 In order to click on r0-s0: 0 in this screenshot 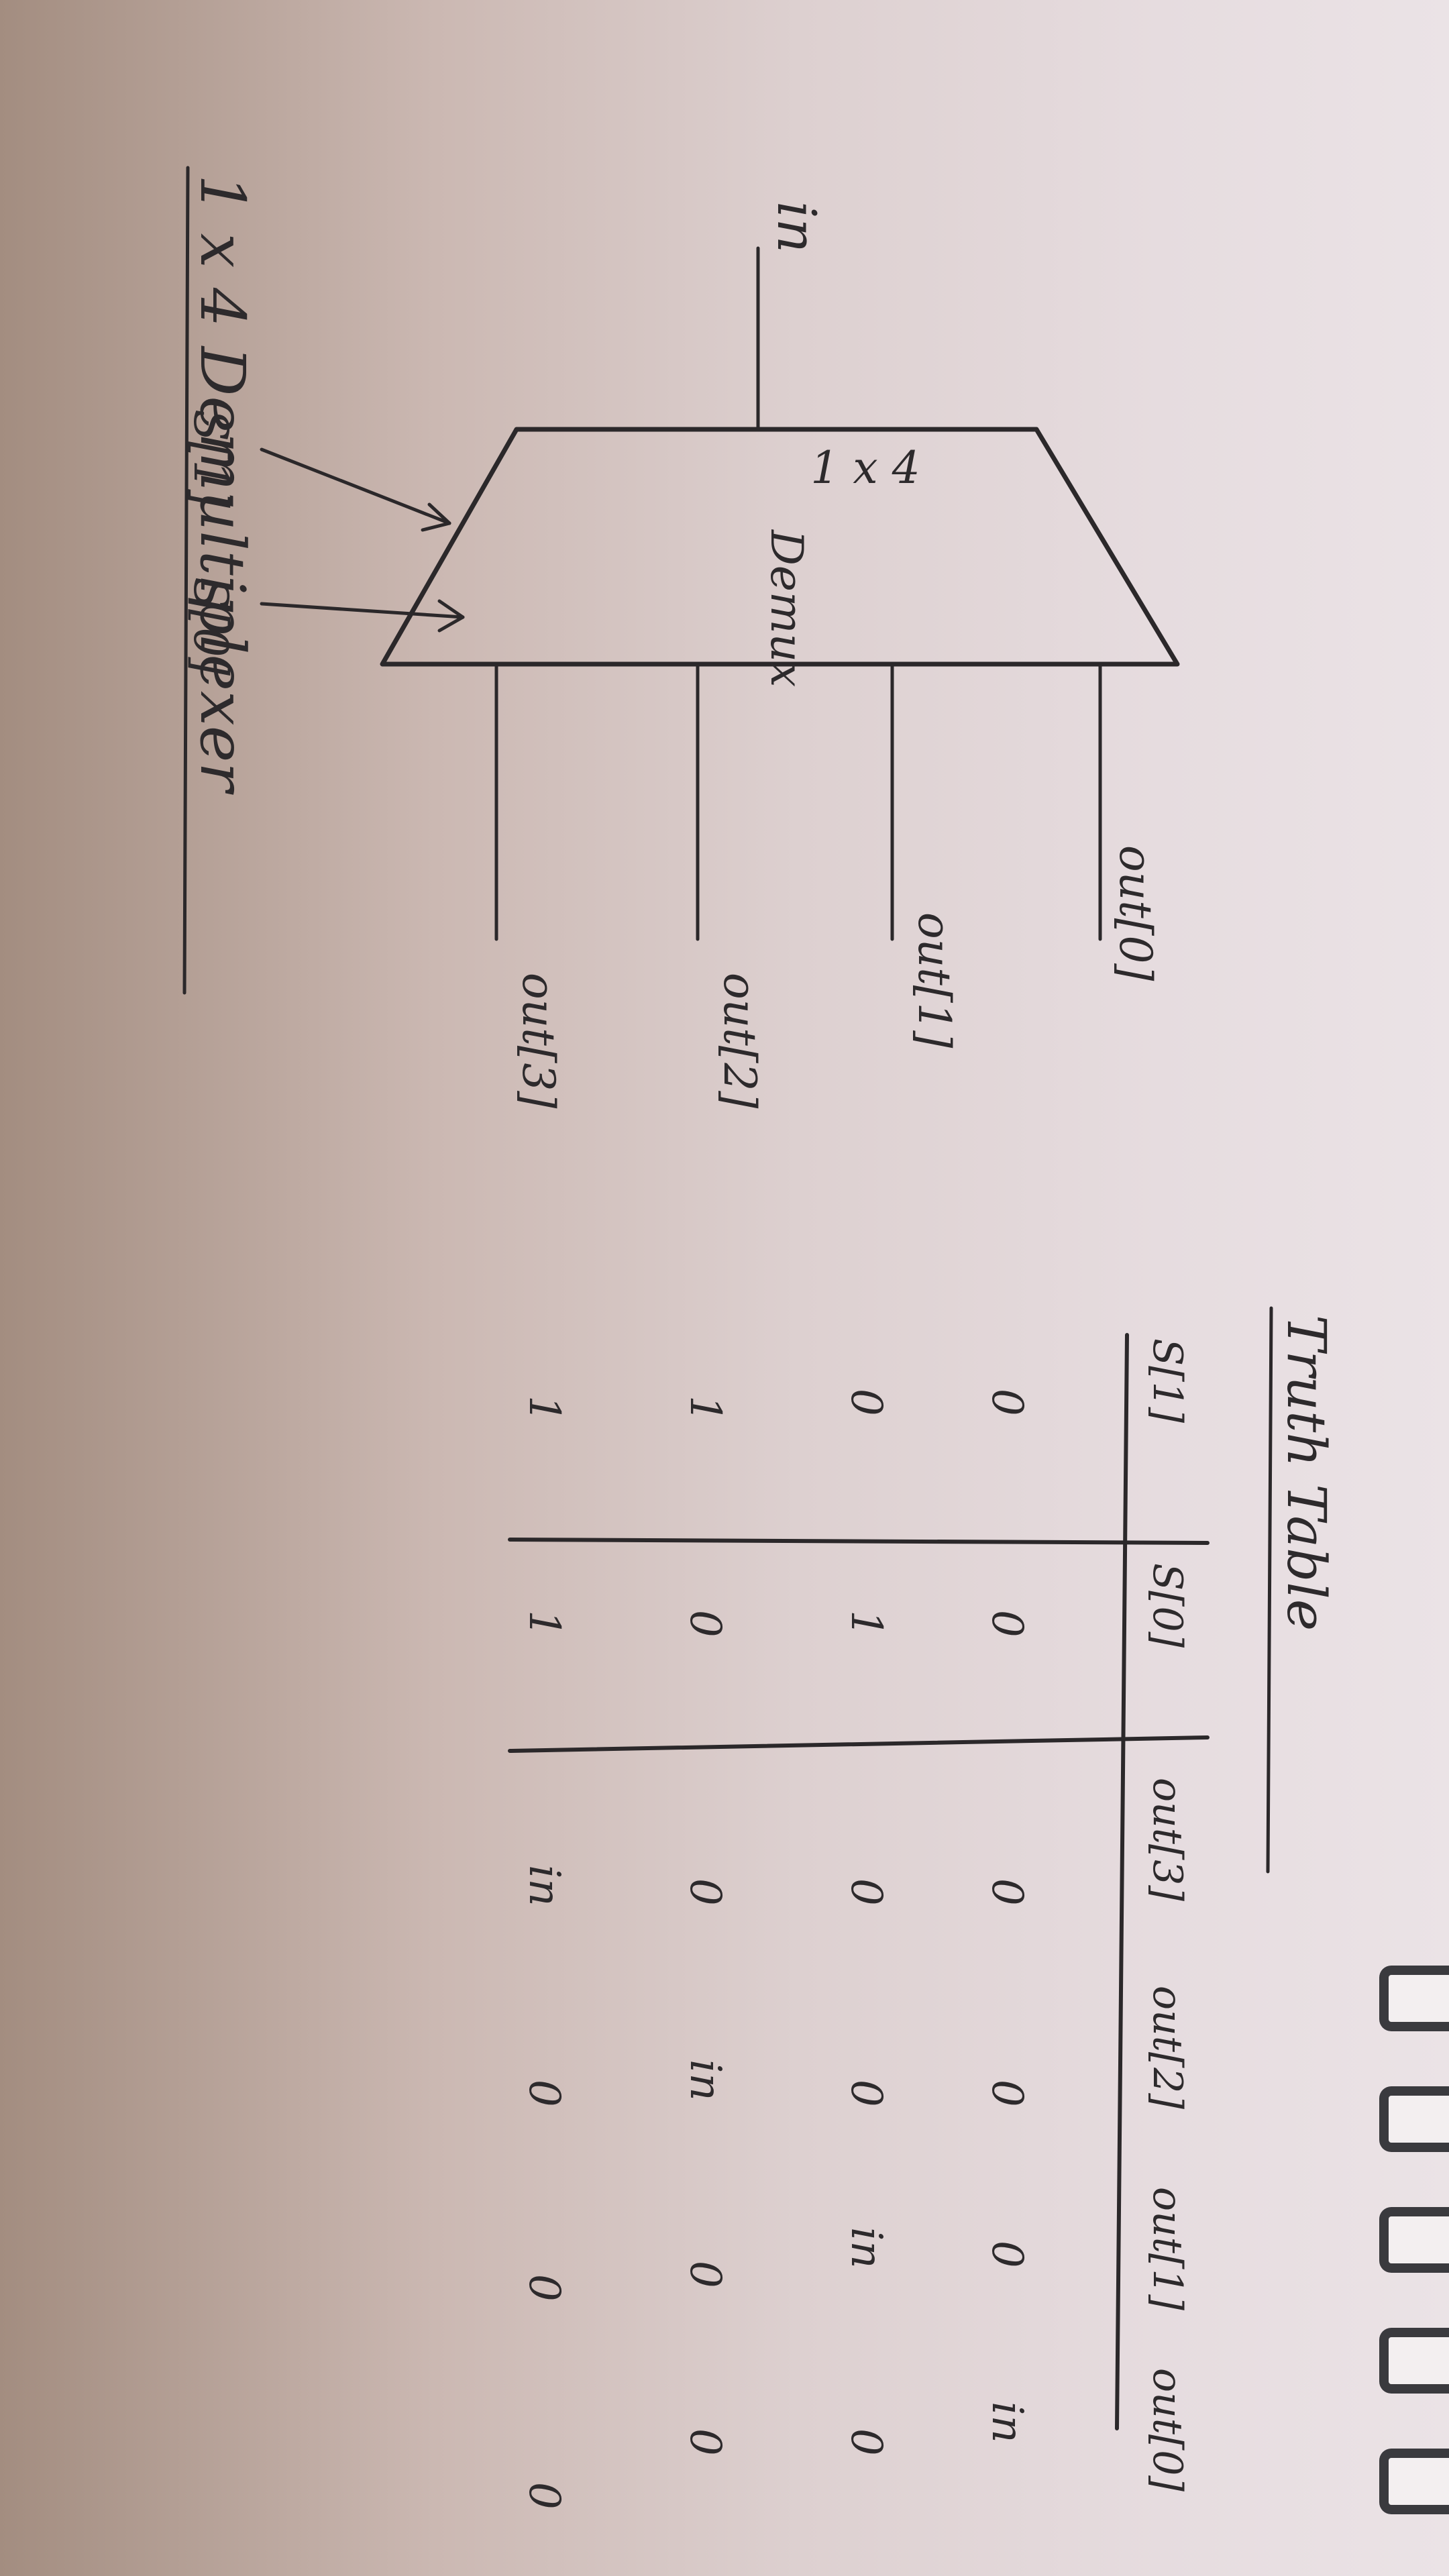, I will do `click(1007, 1624)`.